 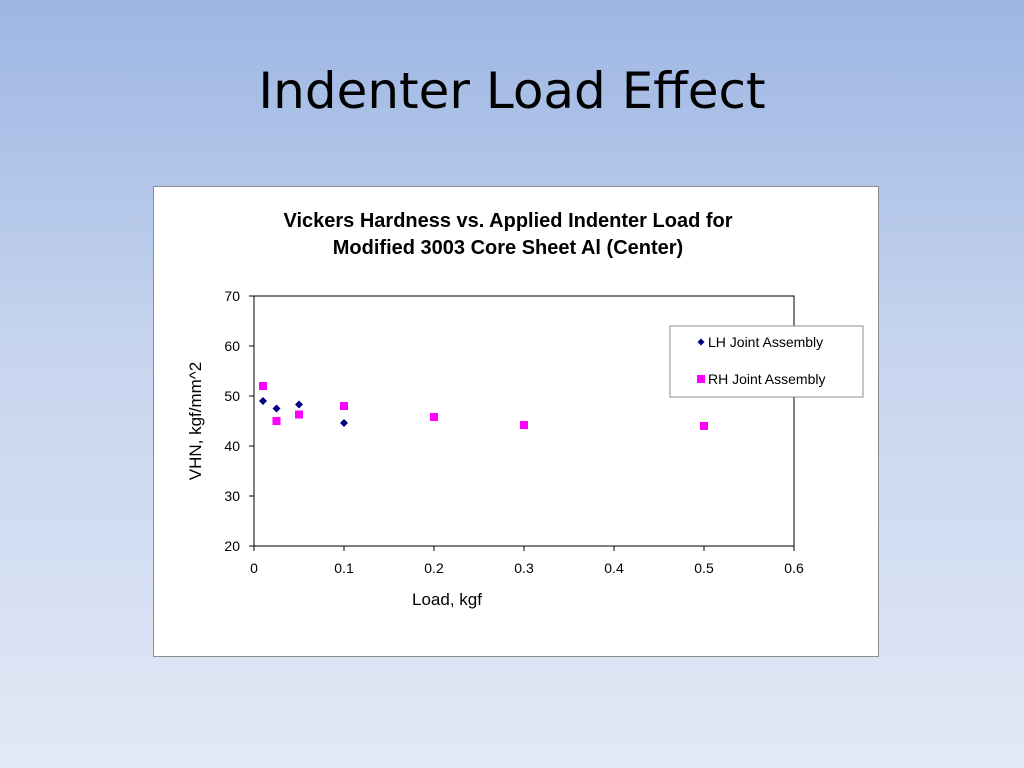 I want to click on y-tick-label: 70, so click(x=232, y=296).